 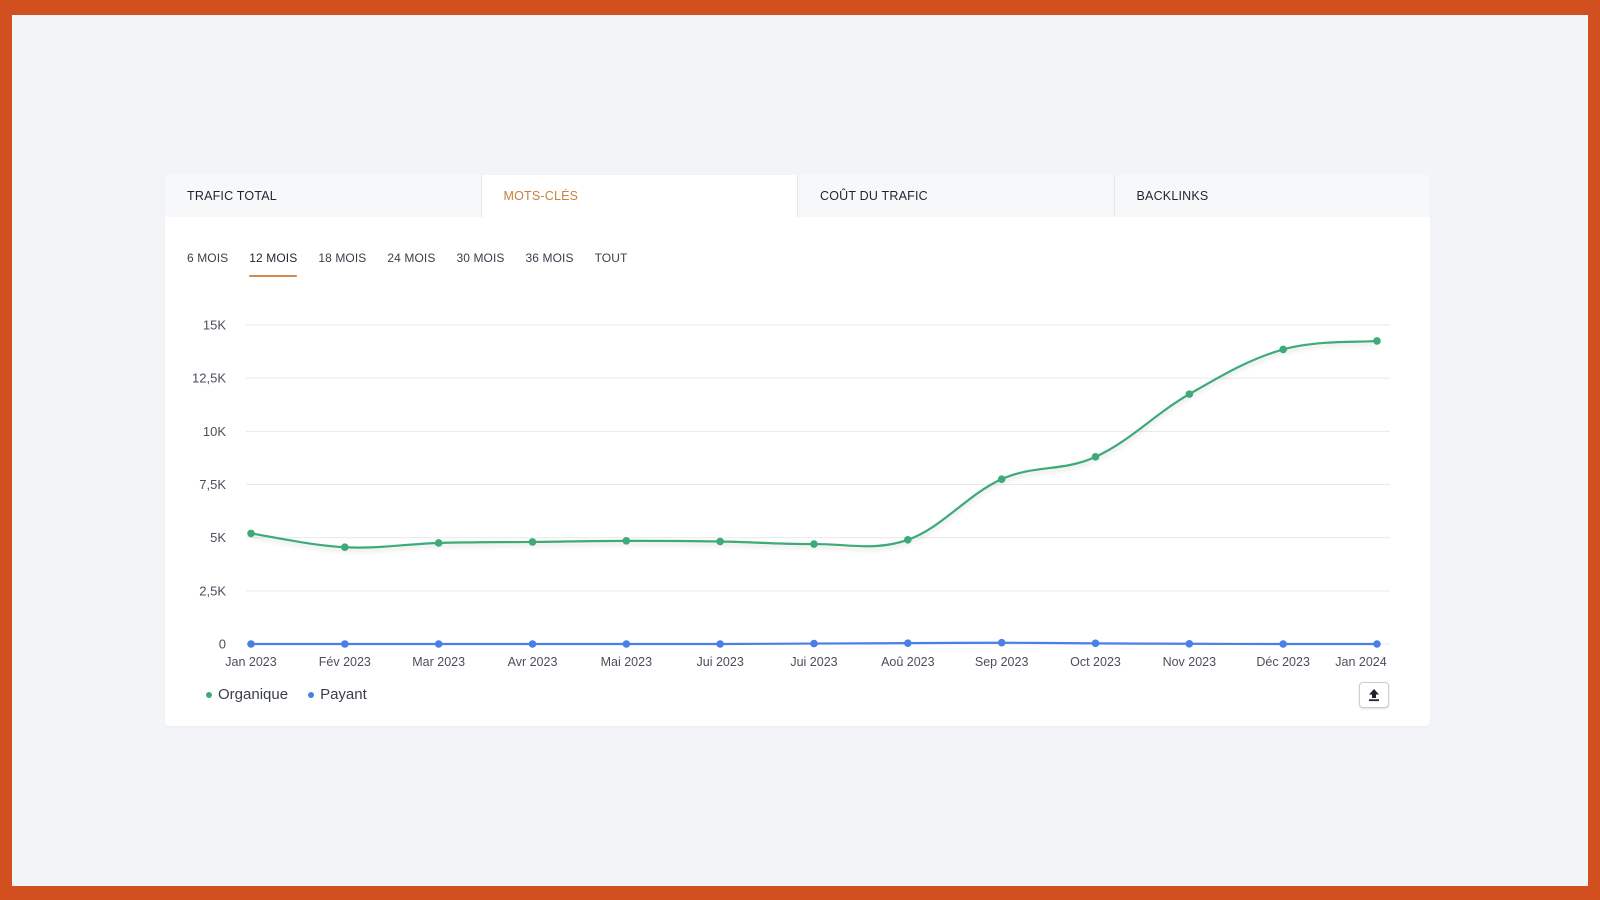 What do you see at coordinates (549, 258) in the screenshot?
I see `period-36-mois: 36 MOIS` at bounding box center [549, 258].